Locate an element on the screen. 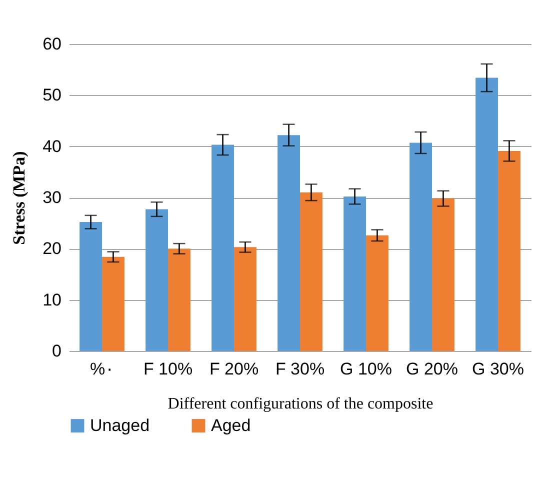 Image resolution: width=558 pixels, height=487 pixels. y-tick-label: 40 is located at coordinates (52, 146).